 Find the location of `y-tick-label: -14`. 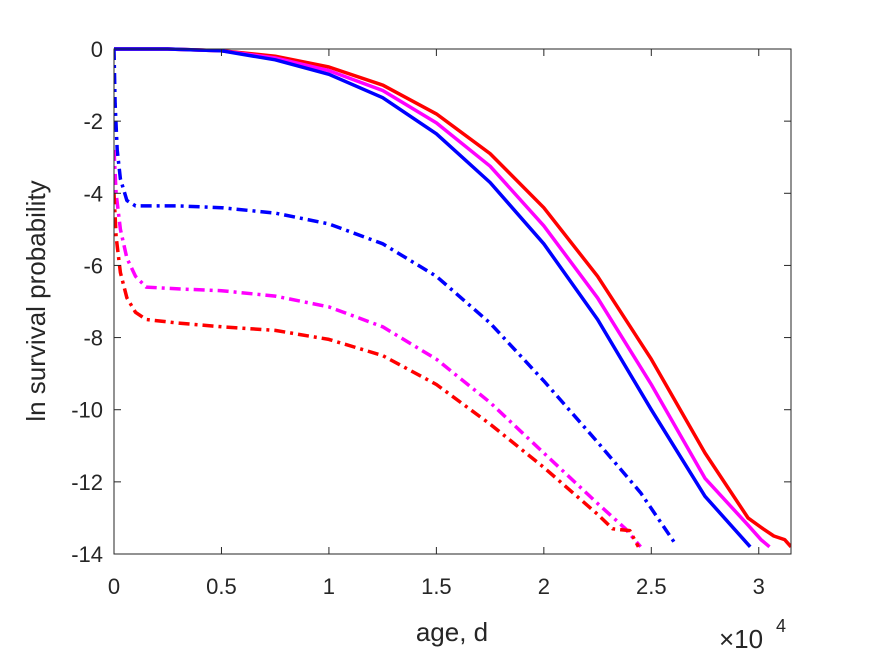

y-tick-label: -14 is located at coordinates (87, 554).